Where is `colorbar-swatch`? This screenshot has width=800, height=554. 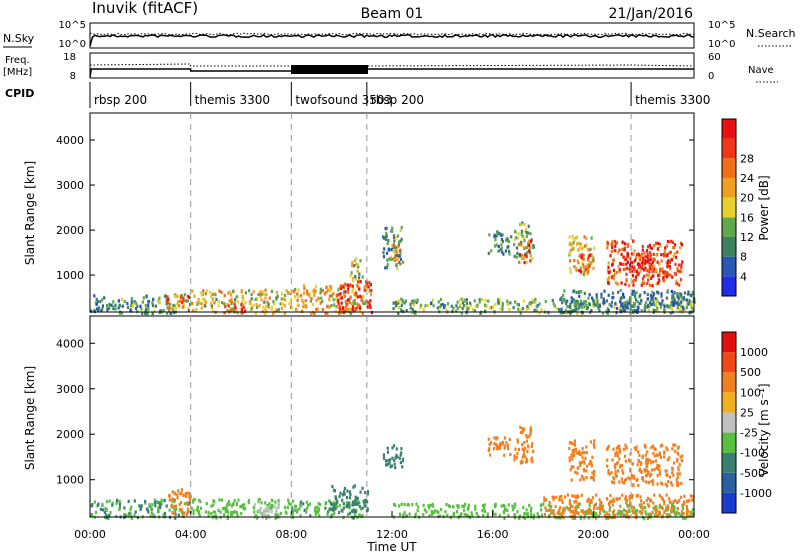 colorbar-swatch is located at coordinates (729, 247).